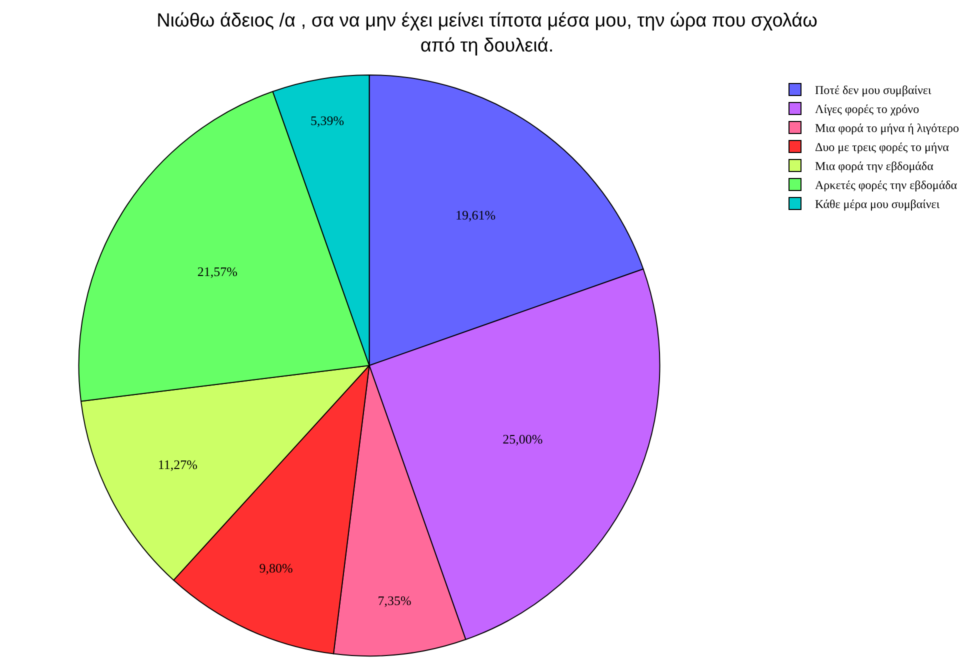 The width and height of the screenshot is (974, 666). I want to click on data-label: 9,80%, so click(276, 568).